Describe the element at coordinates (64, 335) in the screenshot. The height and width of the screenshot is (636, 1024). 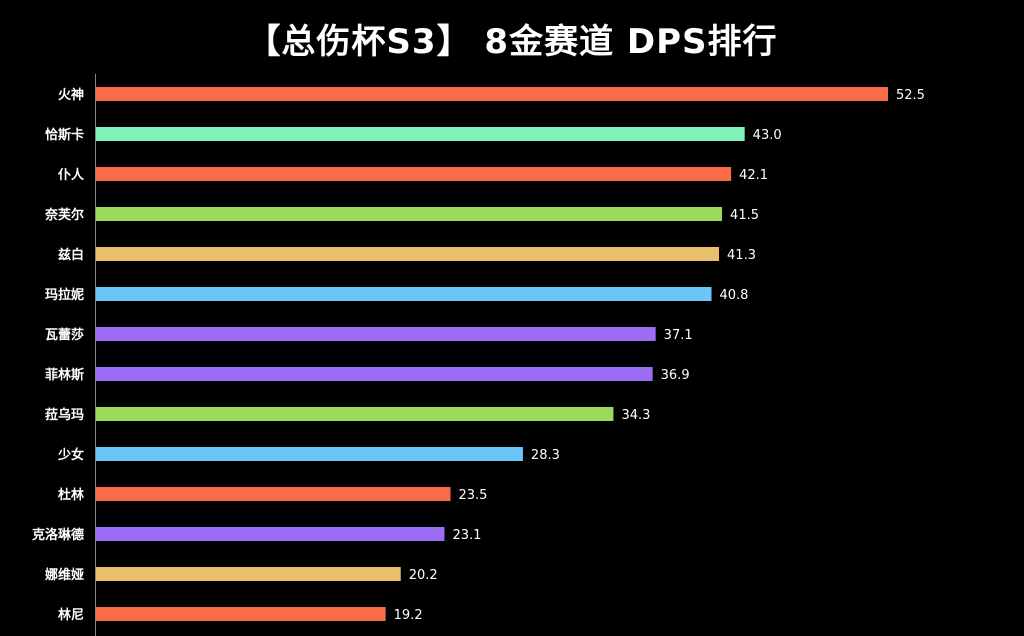
I see `category-label: 瓦蕾莎` at that location.